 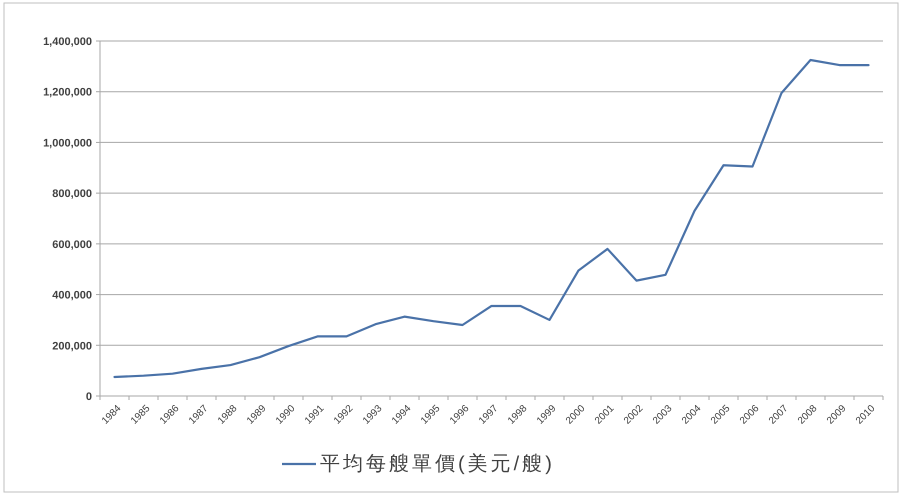 I want to click on y-tick-label: 0, so click(x=89, y=397).